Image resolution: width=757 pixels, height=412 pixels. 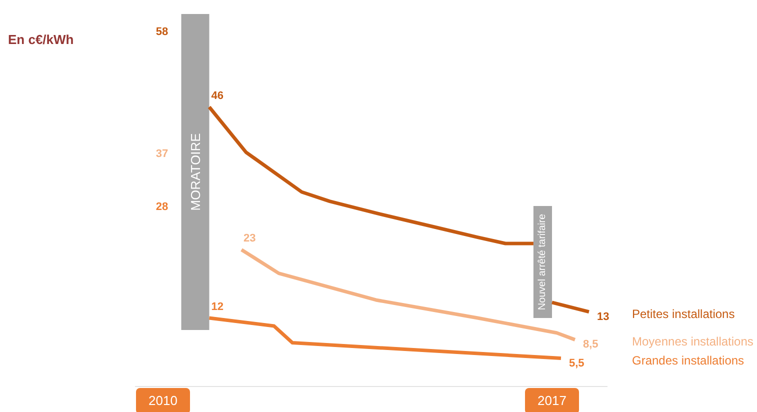 What do you see at coordinates (162, 154) in the screenshot?
I see `annotation: 37` at bounding box center [162, 154].